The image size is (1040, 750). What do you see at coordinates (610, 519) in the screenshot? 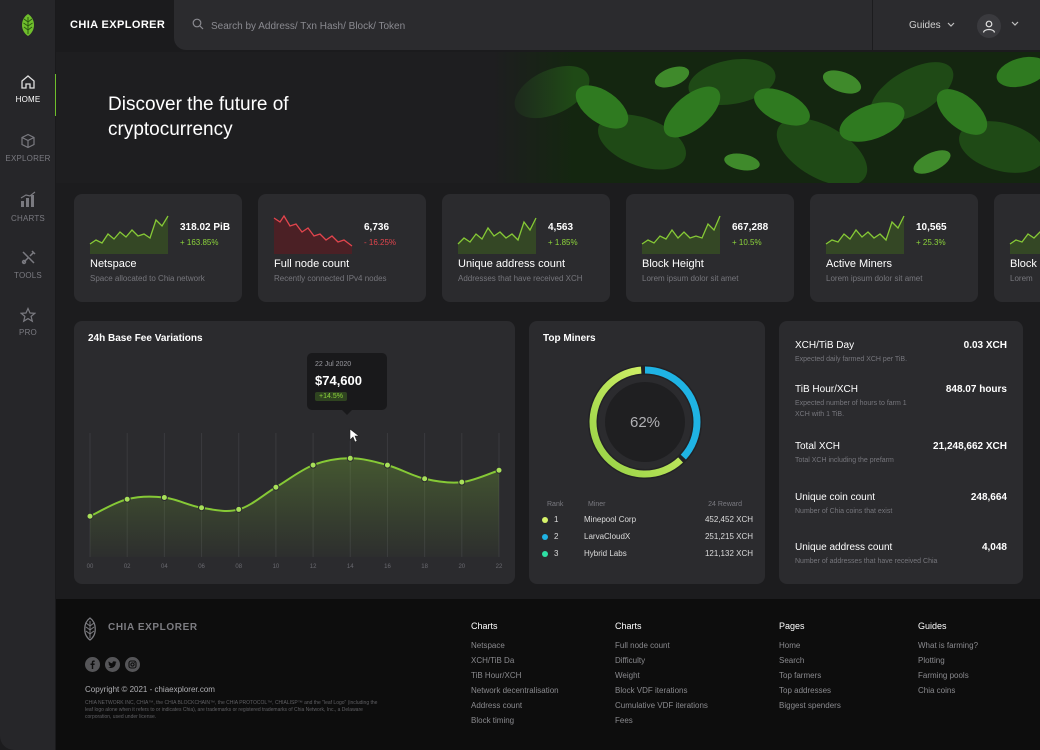
I see `miner-name: Minepool Corp` at bounding box center [610, 519].